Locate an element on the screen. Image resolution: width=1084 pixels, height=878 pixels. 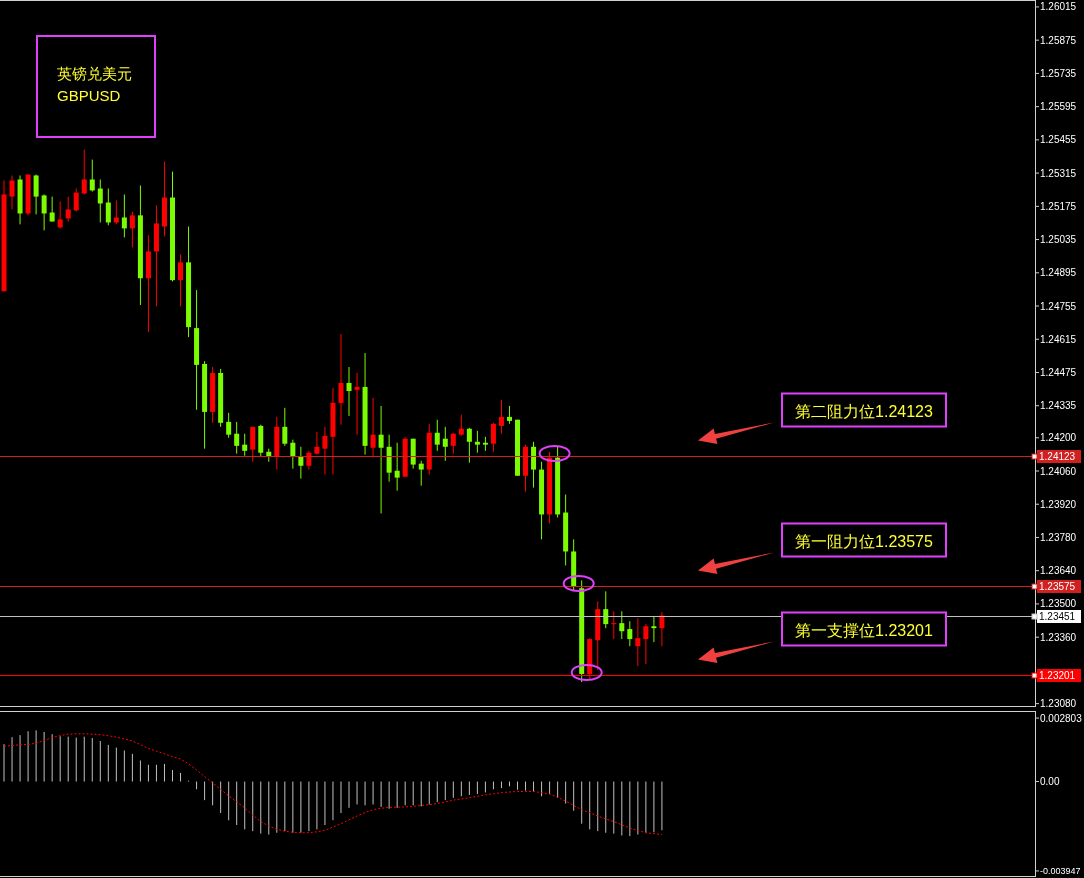
y-tick-label: 1.24475 is located at coordinates (1058, 372).